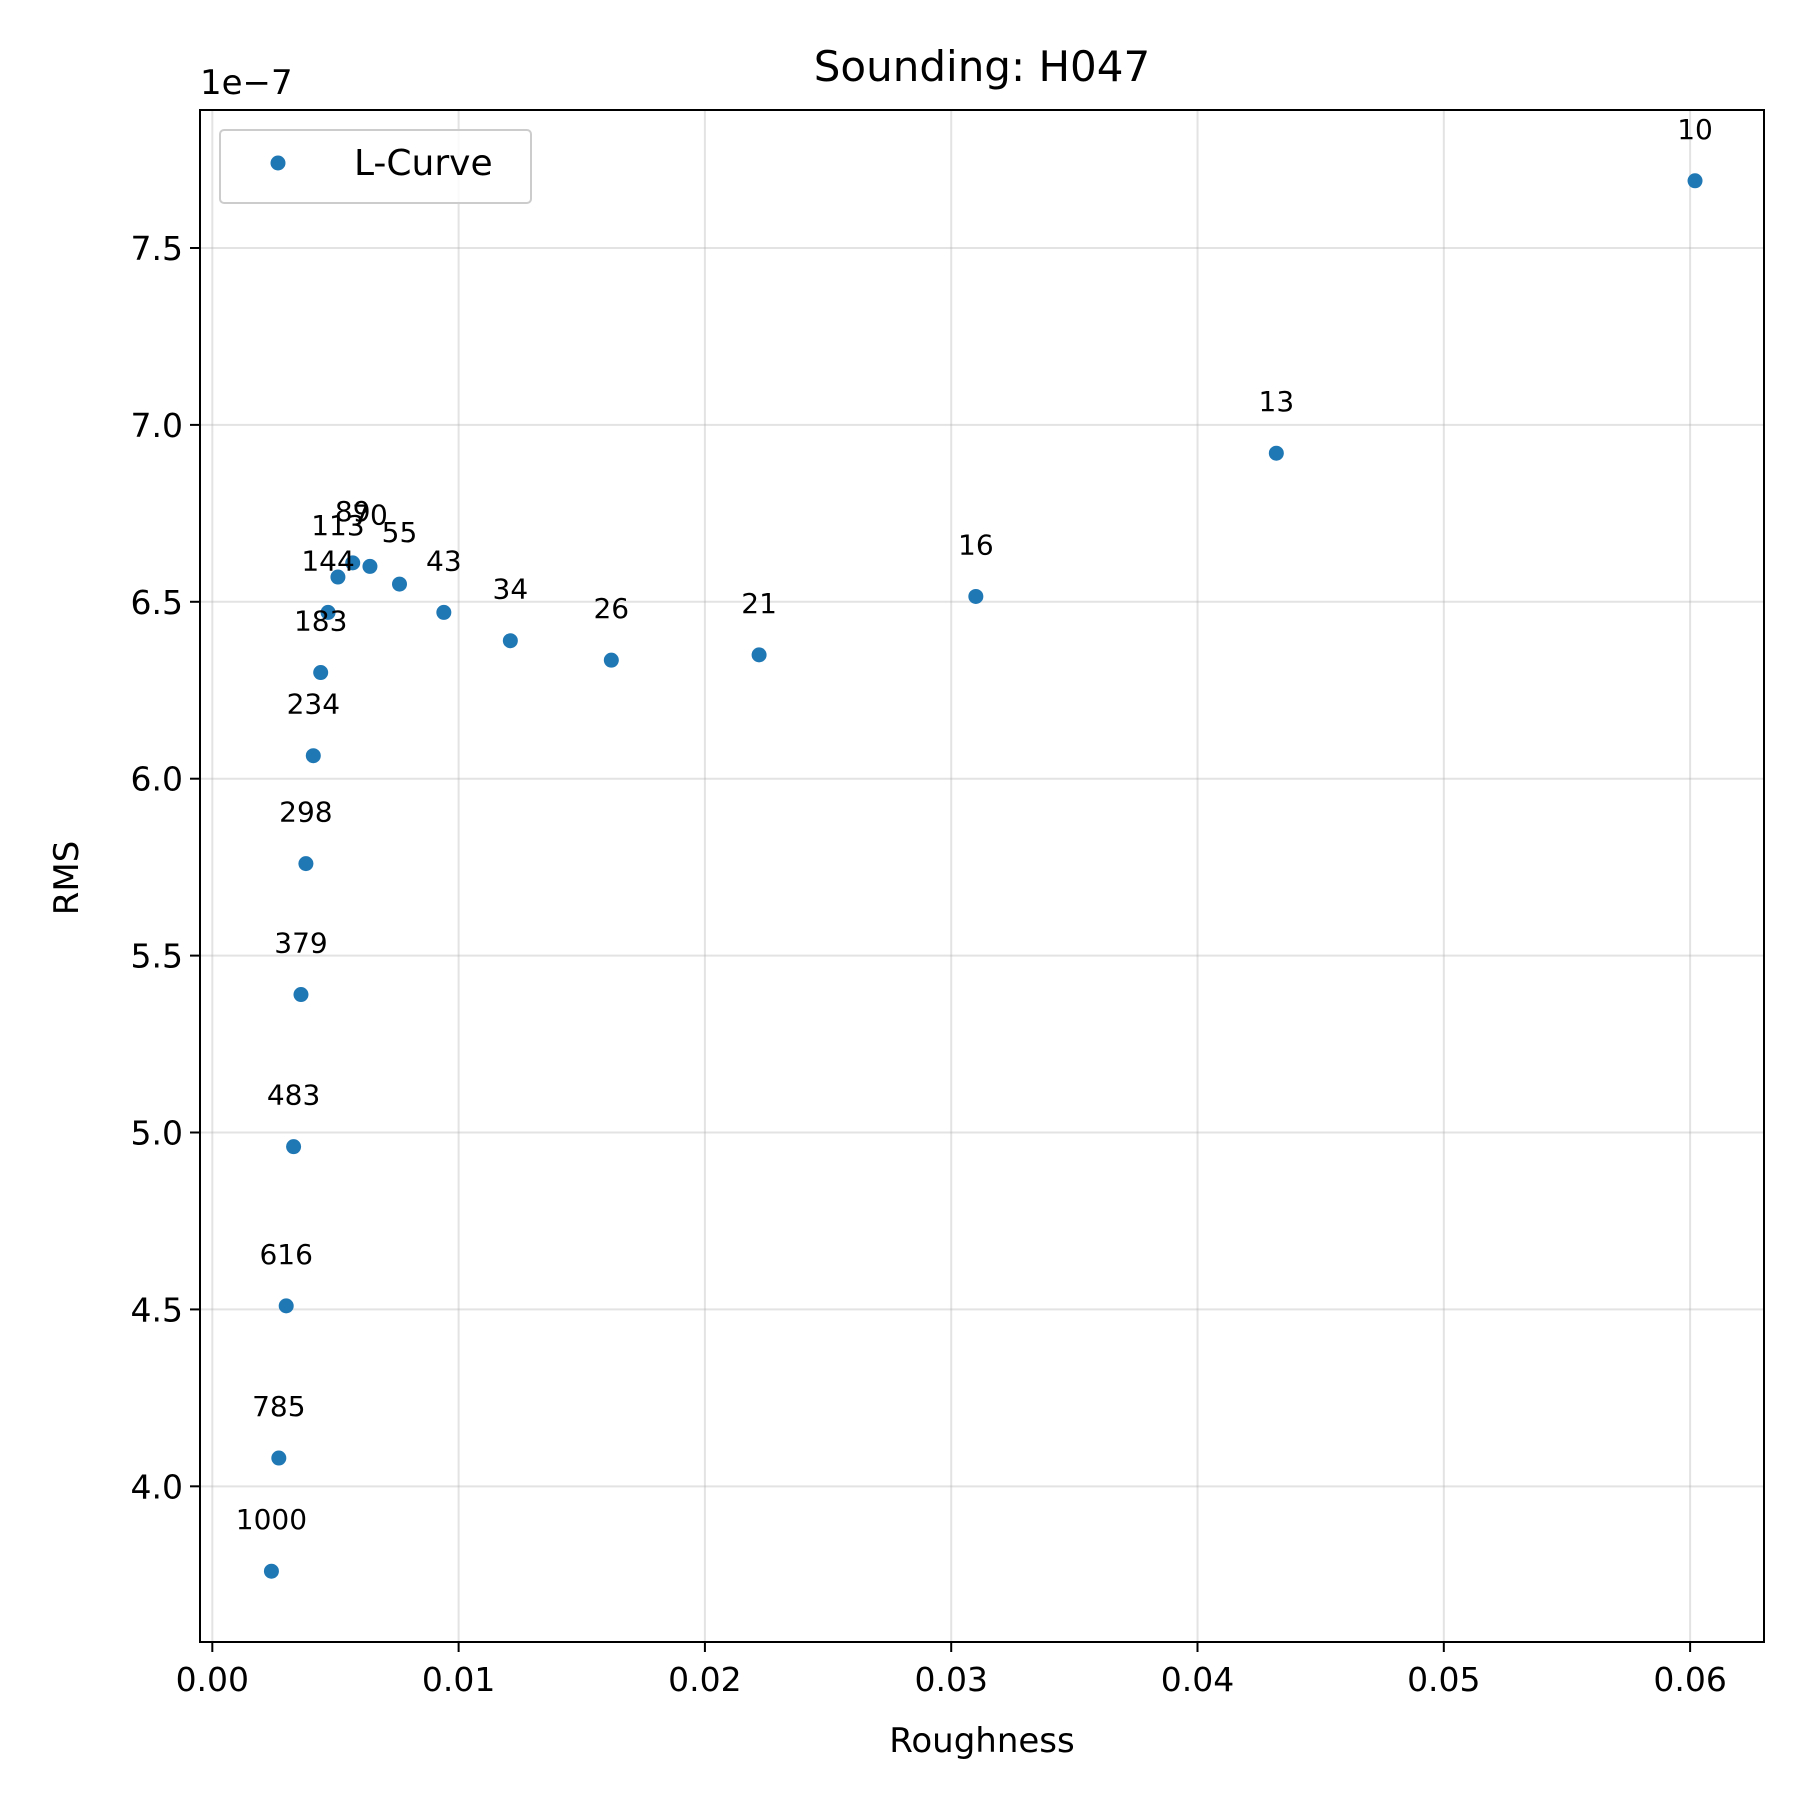  Describe the element at coordinates (1689, 1679) in the screenshot. I see `x-tick-label: 0.06` at that location.